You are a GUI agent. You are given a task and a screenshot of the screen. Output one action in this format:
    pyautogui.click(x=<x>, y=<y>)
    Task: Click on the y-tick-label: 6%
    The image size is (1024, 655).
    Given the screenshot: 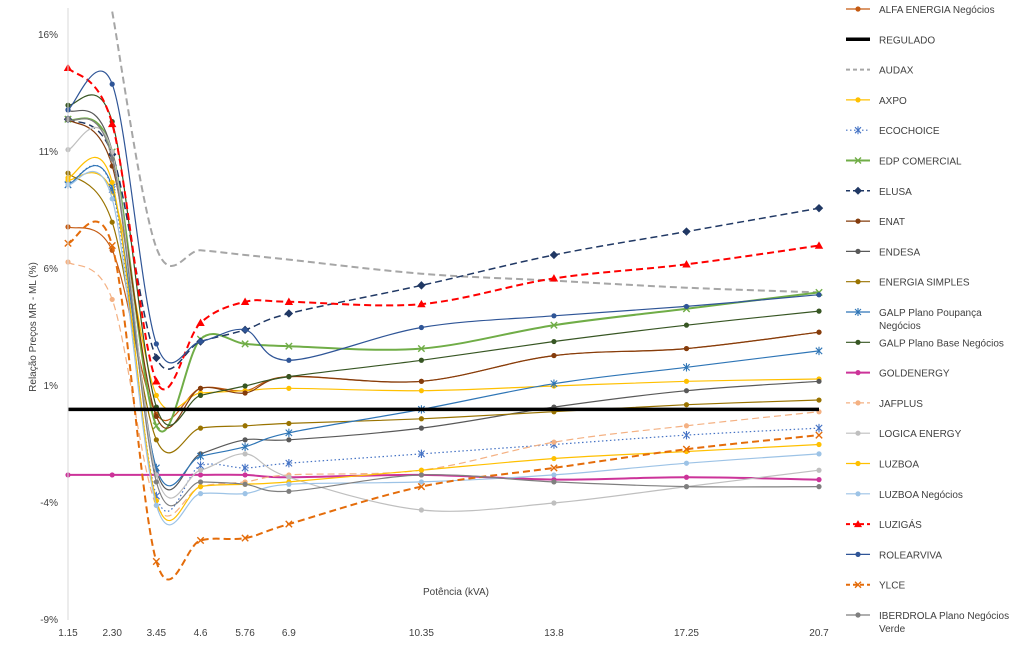 What is the action you would take?
    pyautogui.click(x=51, y=269)
    